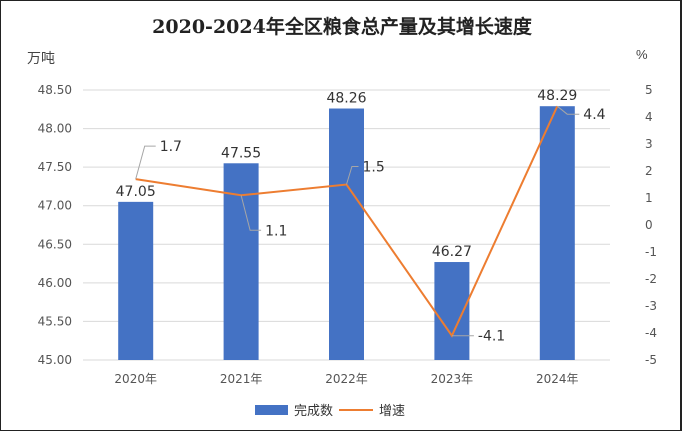 This screenshot has width=684, height=433. What do you see at coordinates (649, 225) in the screenshot?
I see `right-axis-tick: 0` at bounding box center [649, 225].